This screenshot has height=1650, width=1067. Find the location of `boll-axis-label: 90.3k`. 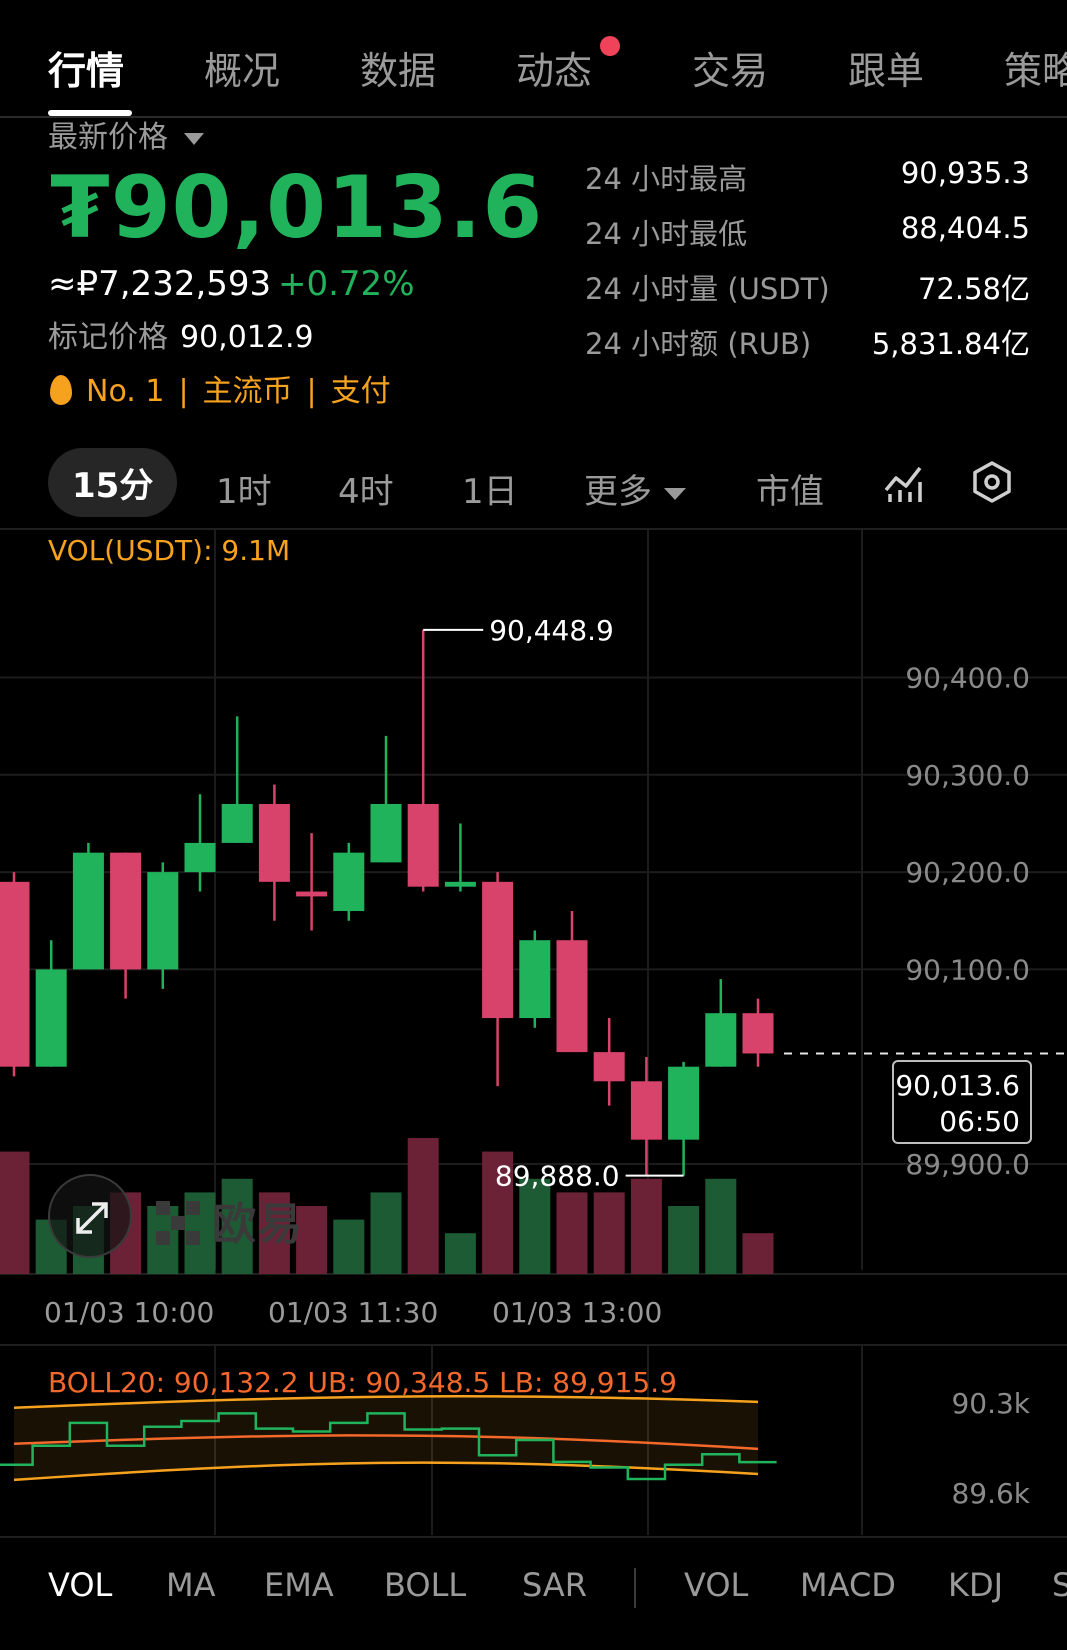

boll-axis-label: 90.3k is located at coordinates (990, 1403).